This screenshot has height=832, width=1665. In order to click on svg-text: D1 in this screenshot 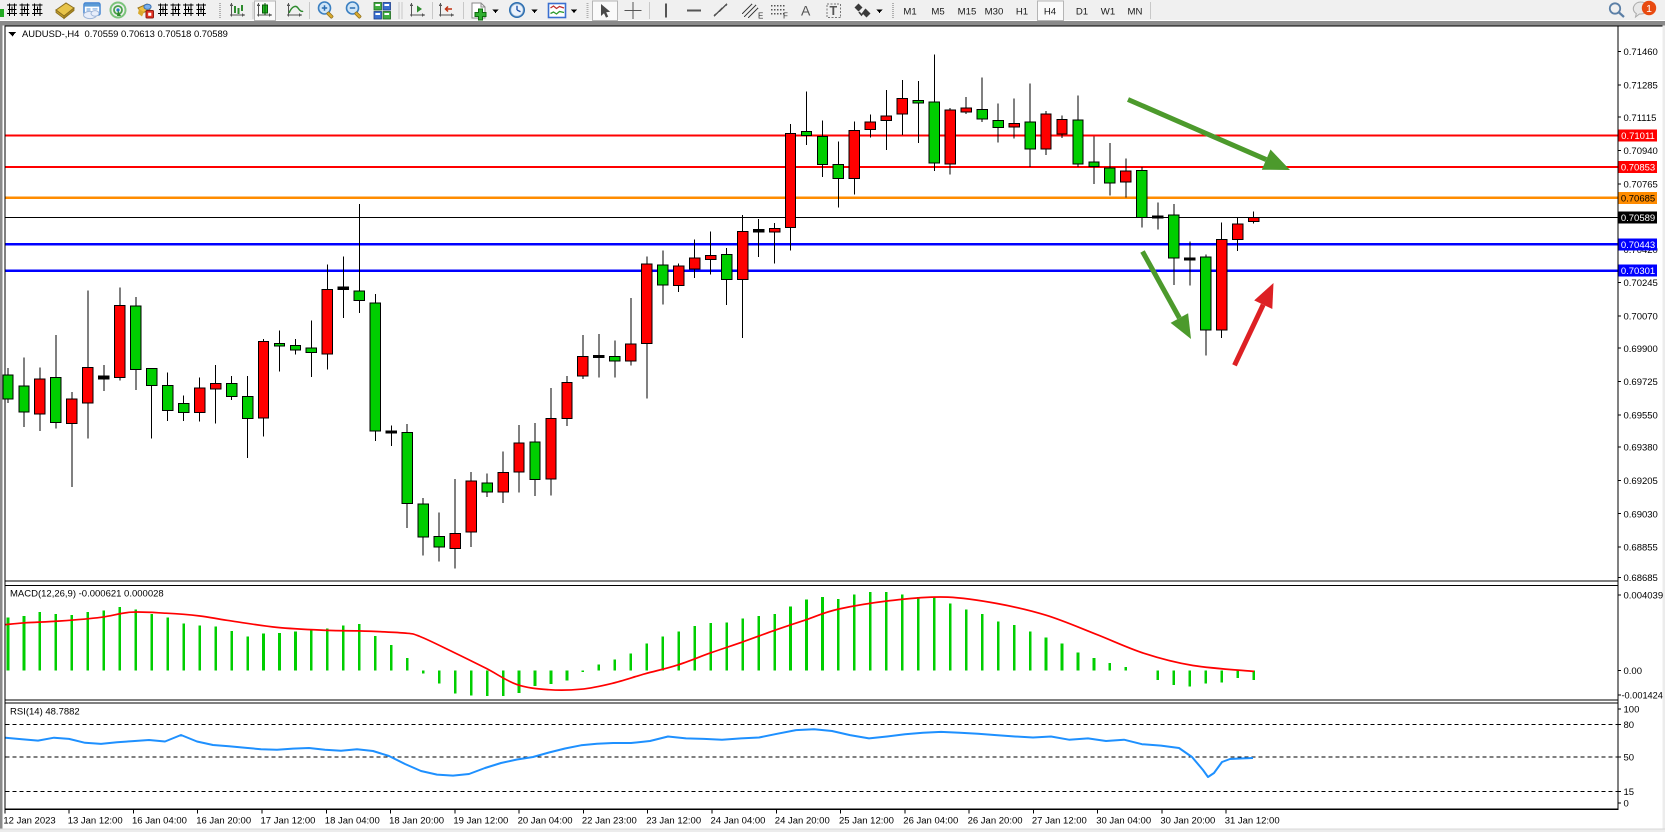, I will do `click(1082, 11)`.